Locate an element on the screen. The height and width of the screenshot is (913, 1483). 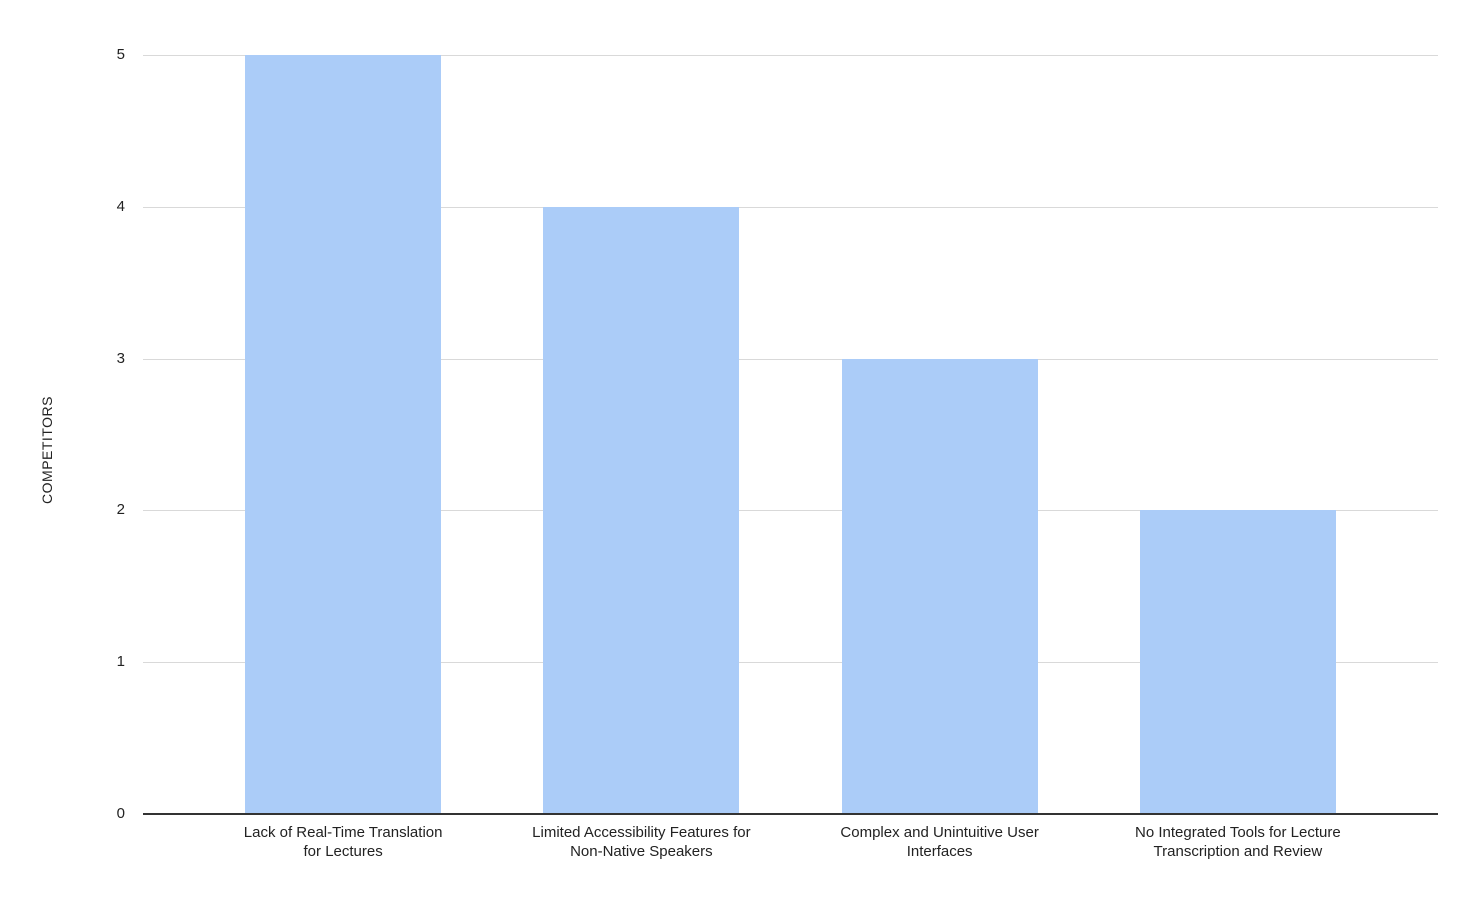
y-axis-tick-label: 1 is located at coordinates (120, 662).